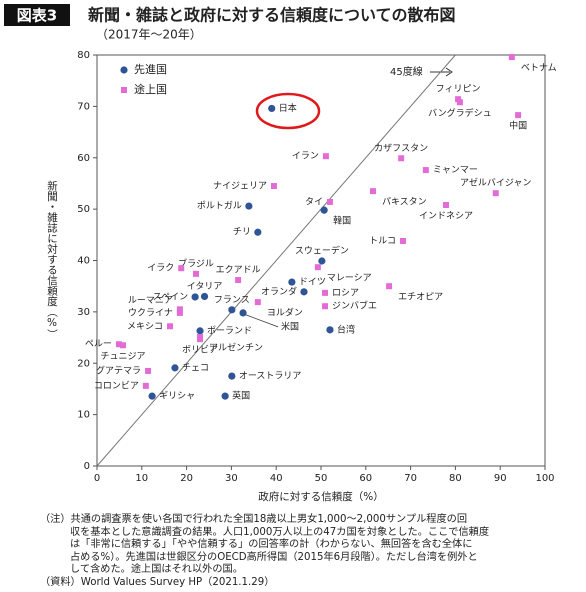 The image size is (586, 592). I want to click on point-label: ヨルダン, so click(285, 313).